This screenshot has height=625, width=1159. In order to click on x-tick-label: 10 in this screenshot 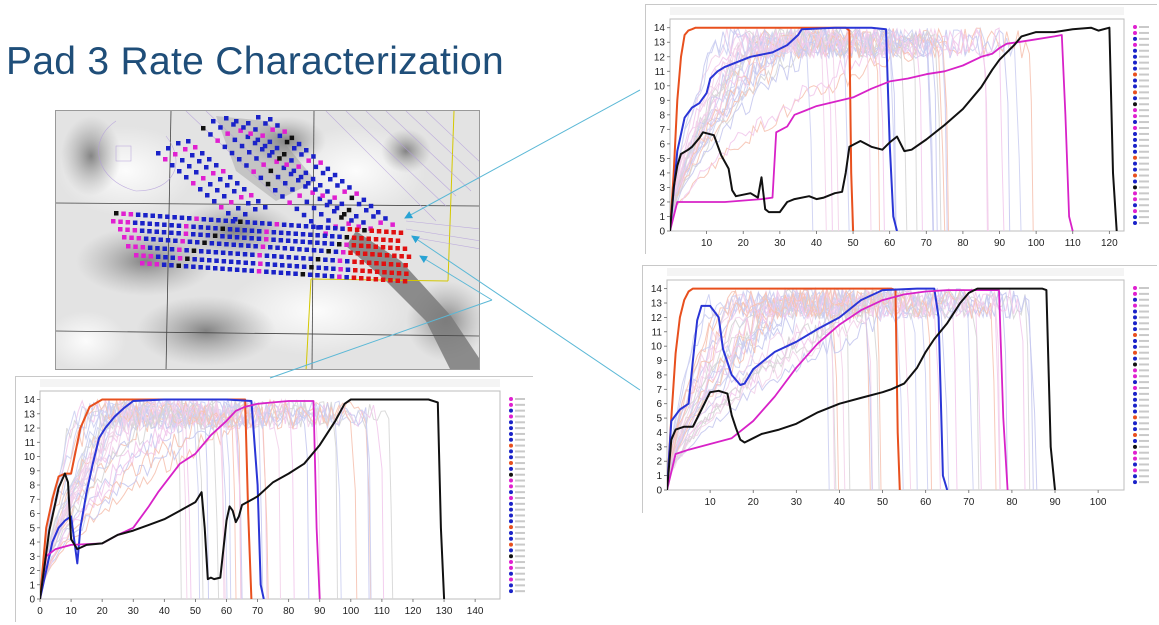, I will do `click(707, 243)`.